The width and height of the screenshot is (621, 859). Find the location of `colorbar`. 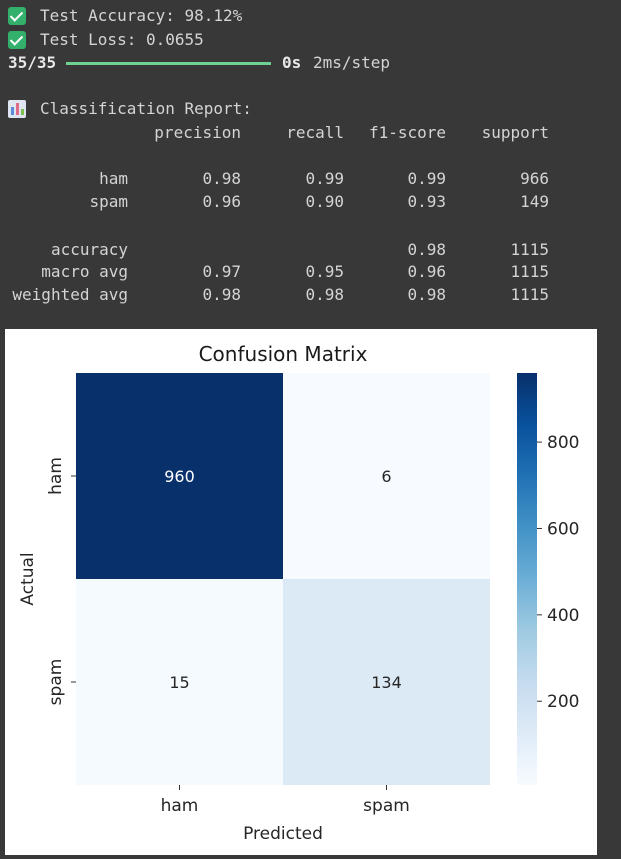

colorbar is located at coordinates (527, 579).